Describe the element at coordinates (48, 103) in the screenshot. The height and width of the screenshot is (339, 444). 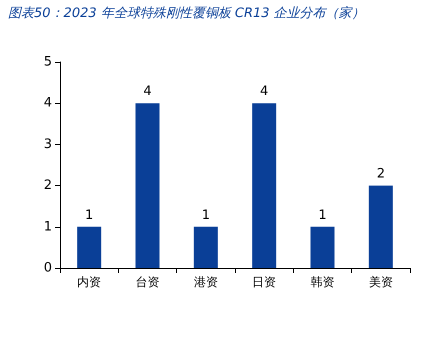
I see `y-tick-label: 4` at that location.